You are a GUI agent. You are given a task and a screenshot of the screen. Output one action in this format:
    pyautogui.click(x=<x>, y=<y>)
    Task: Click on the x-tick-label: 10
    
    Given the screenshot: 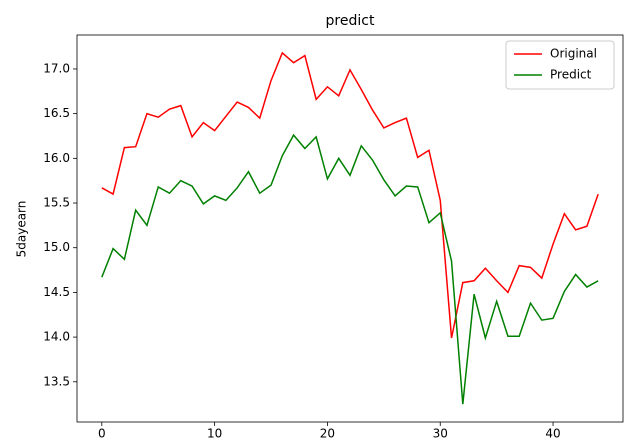 What is the action you would take?
    pyautogui.click(x=214, y=434)
    